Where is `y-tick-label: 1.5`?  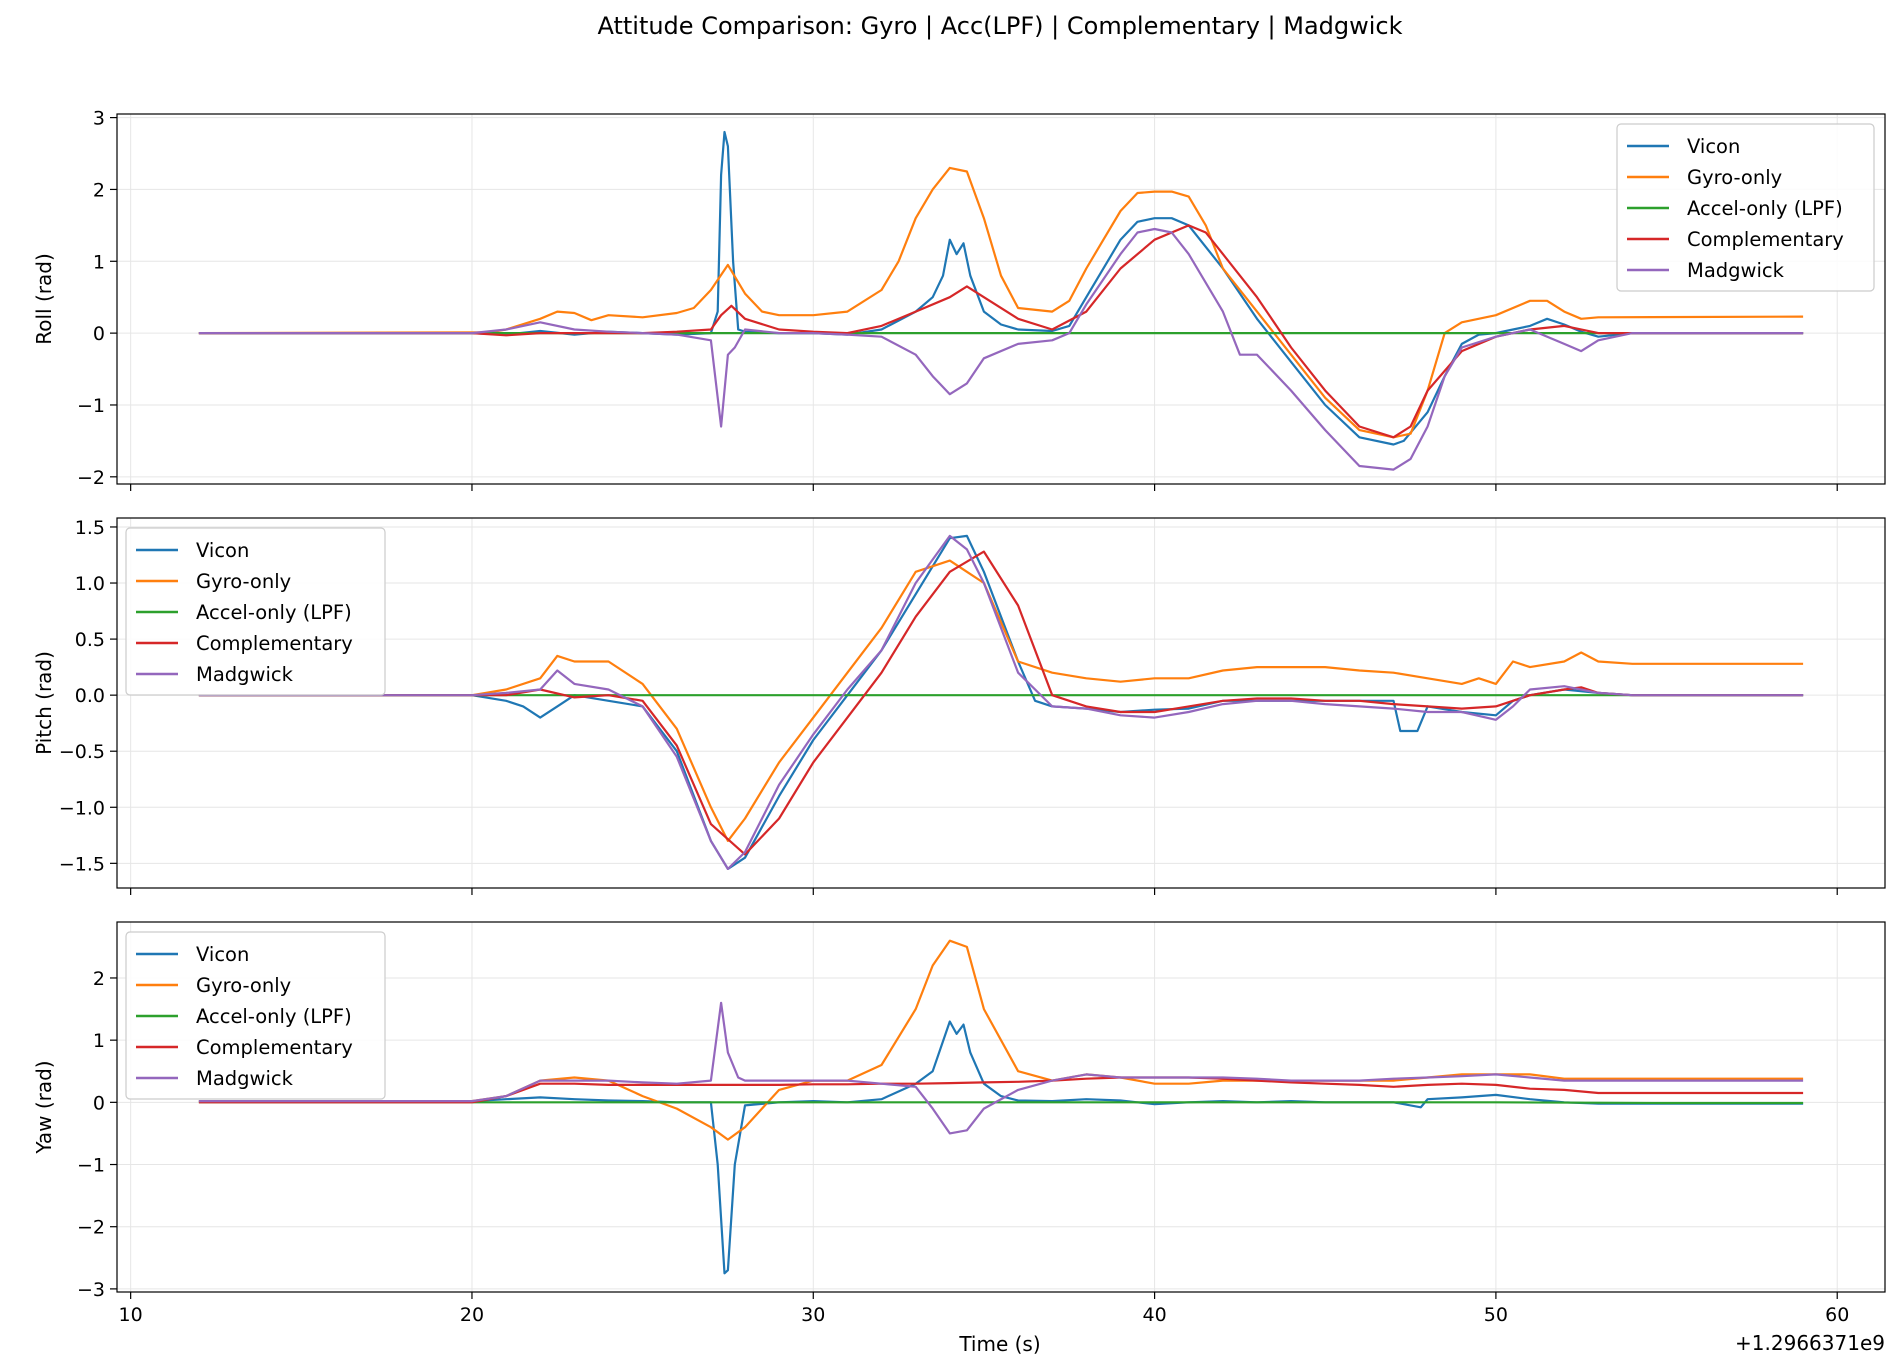
y-tick-label: 1.5 is located at coordinates (90, 528).